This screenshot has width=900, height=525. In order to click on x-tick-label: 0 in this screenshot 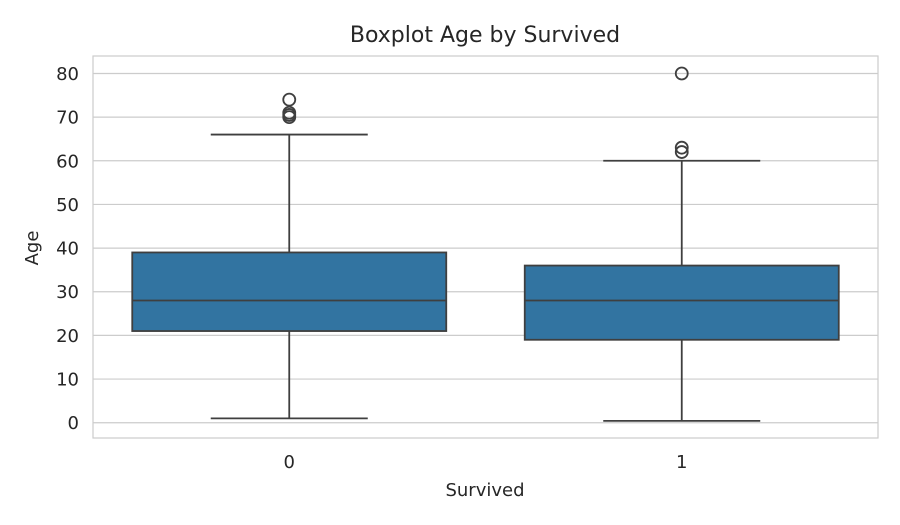, I will do `click(289, 462)`.